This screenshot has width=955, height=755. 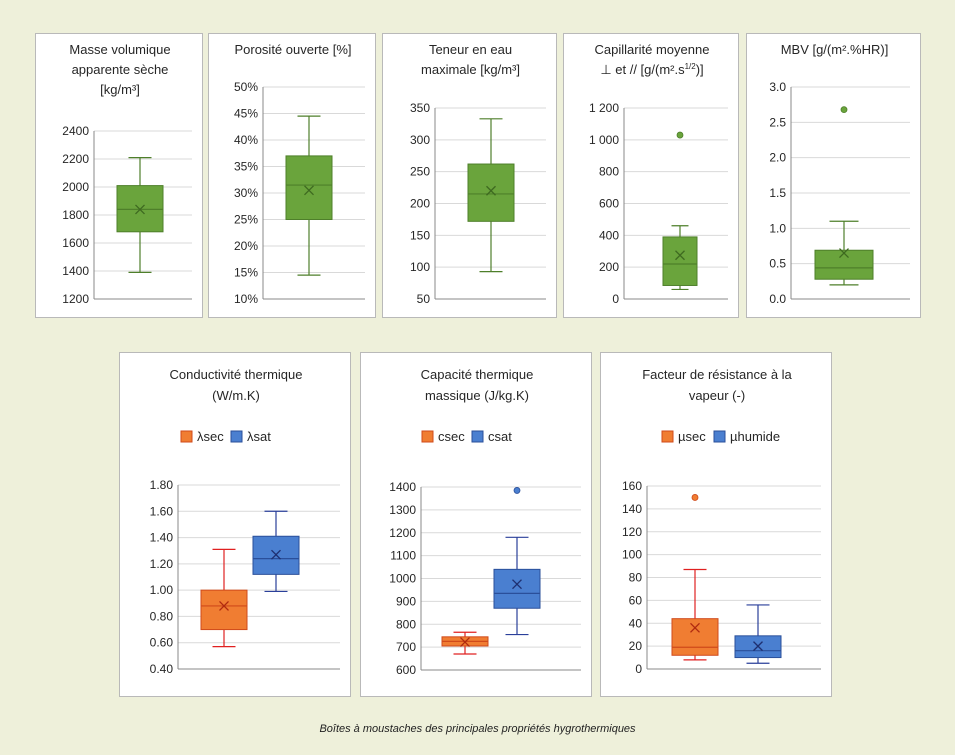 What do you see at coordinates (777, 228) in the screenshot?
I see `y-tick-label: 1.0` at bounding box center [777, 228].